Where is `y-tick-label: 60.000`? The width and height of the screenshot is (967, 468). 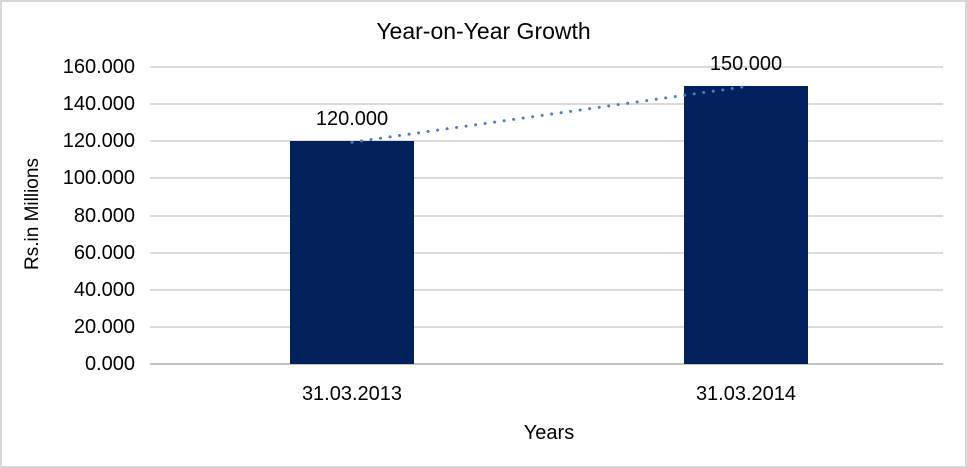
y-tick-label: 60.000 is located at coordinates (104, 252).